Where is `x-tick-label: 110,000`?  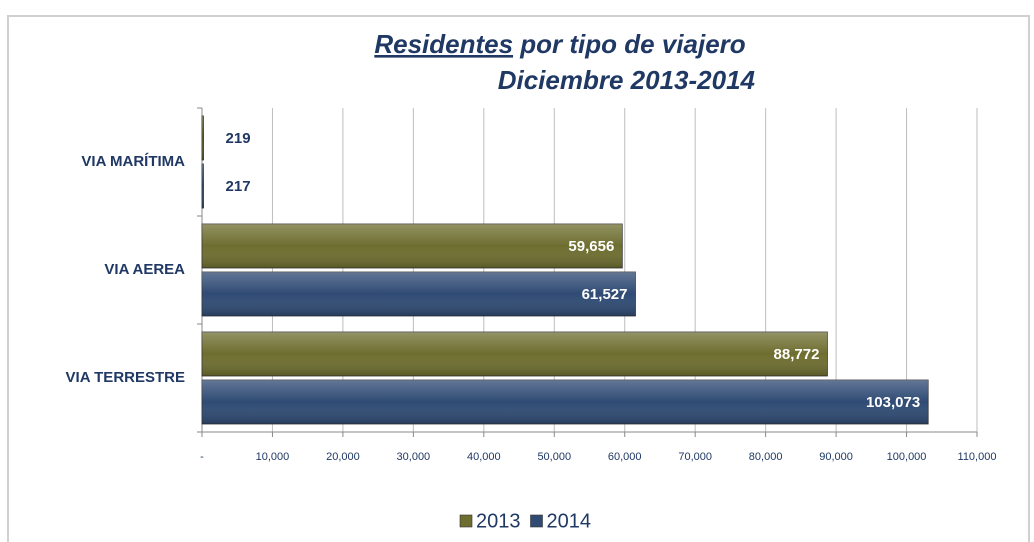 x-tick-label: 110,000 is located at coordinates (977, 457).